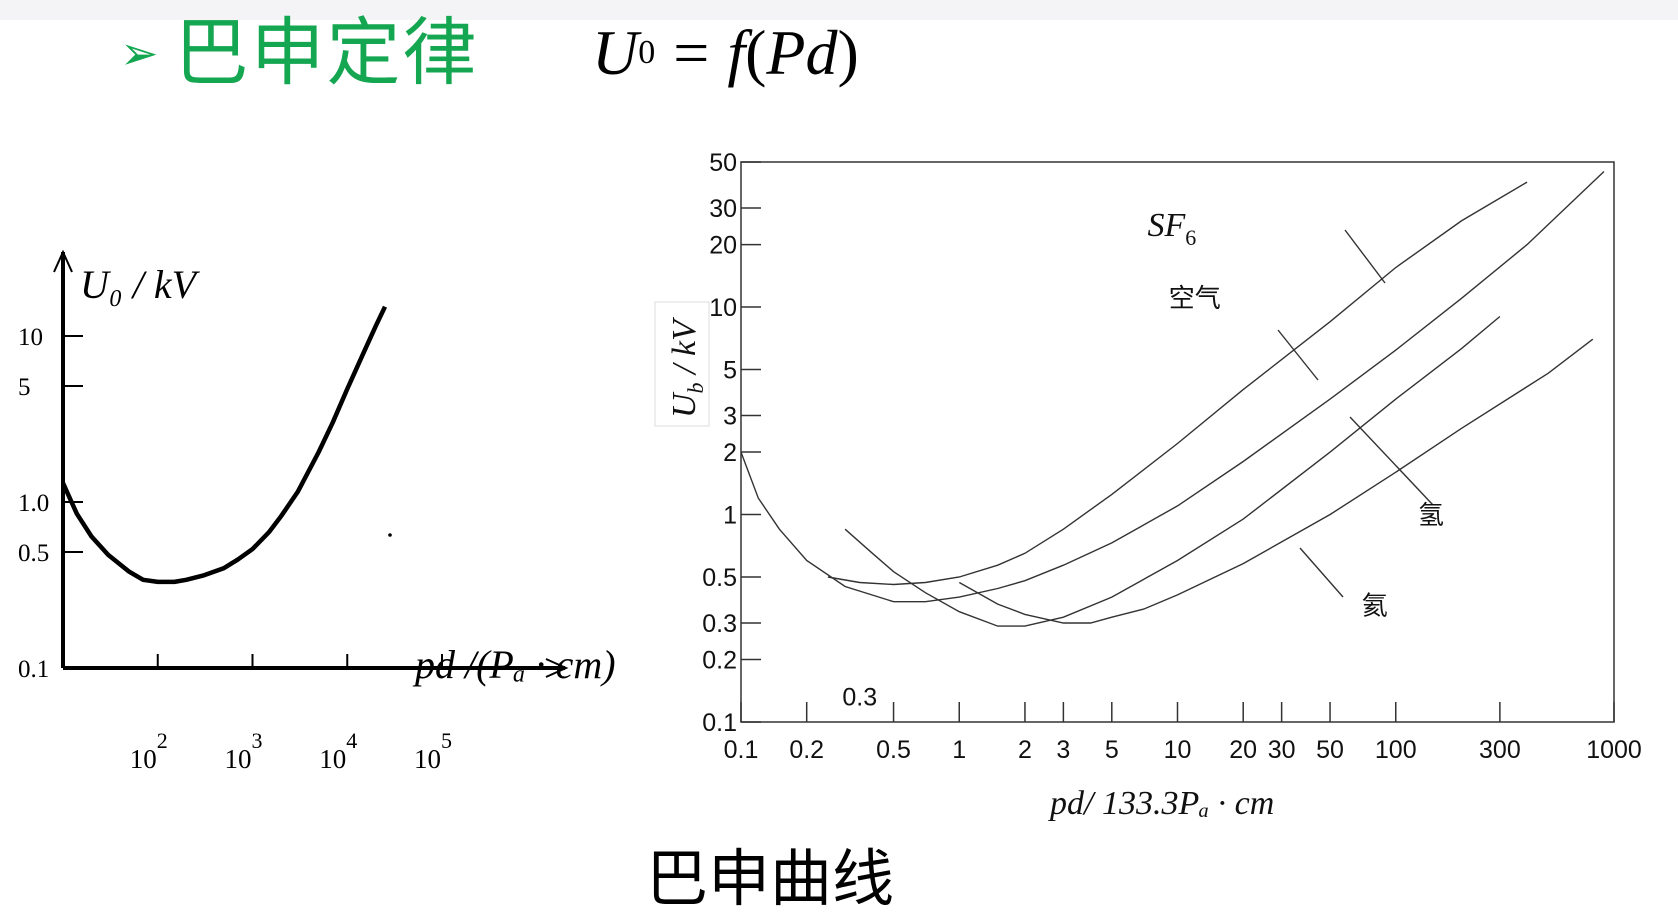  What do you see at coordinates (1614, 750) in the screenshot?
I see `x-tick-label: 1000` at bounding box center [1614, 750].